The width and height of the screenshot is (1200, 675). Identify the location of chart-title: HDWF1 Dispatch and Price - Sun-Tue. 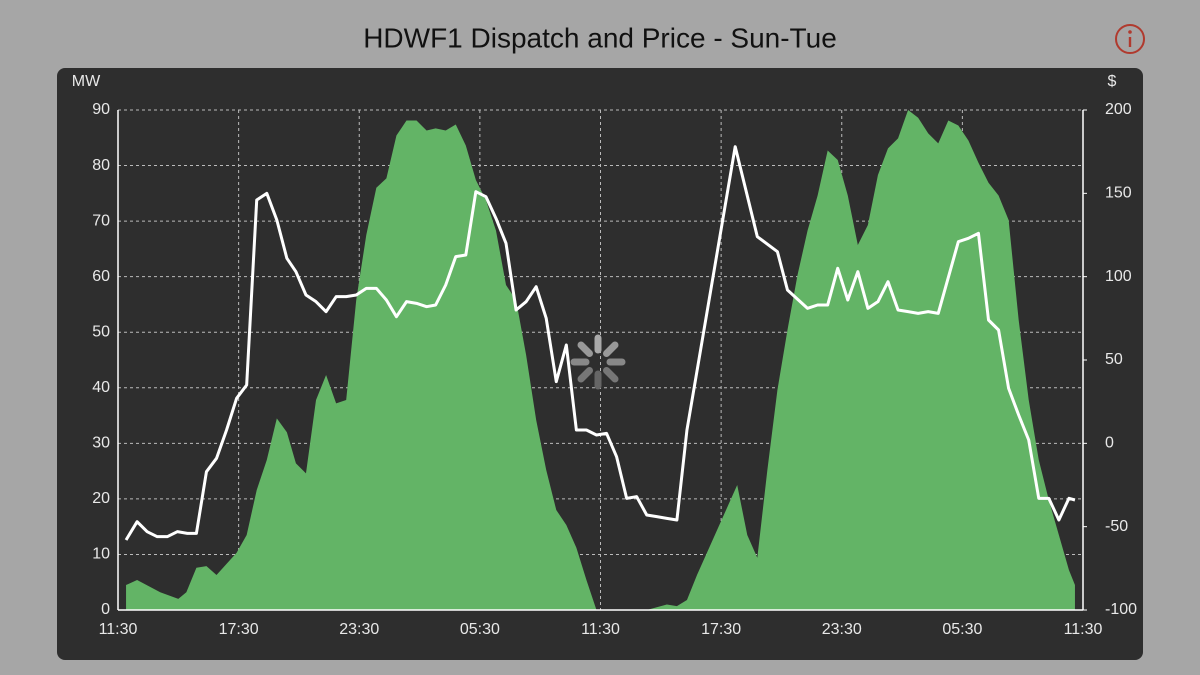
(600, 37).